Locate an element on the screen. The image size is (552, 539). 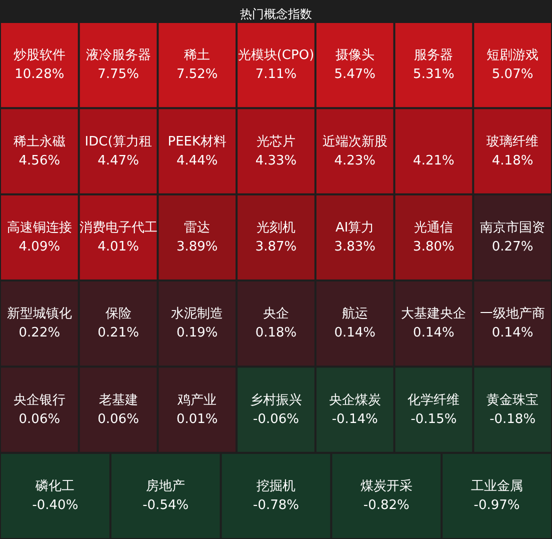
category-label: 稀土永磁 is located at coordinates (39, 141).